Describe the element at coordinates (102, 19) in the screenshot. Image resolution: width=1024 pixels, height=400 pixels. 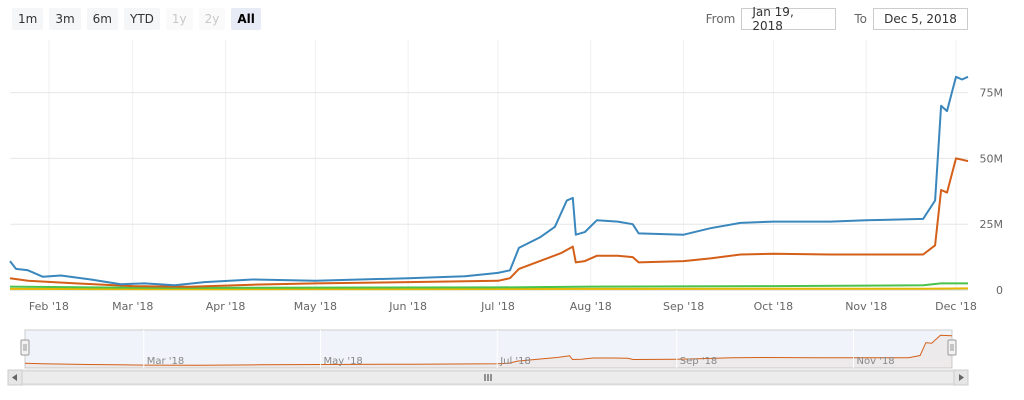
I see `range-button-6m: 6m` at that location.